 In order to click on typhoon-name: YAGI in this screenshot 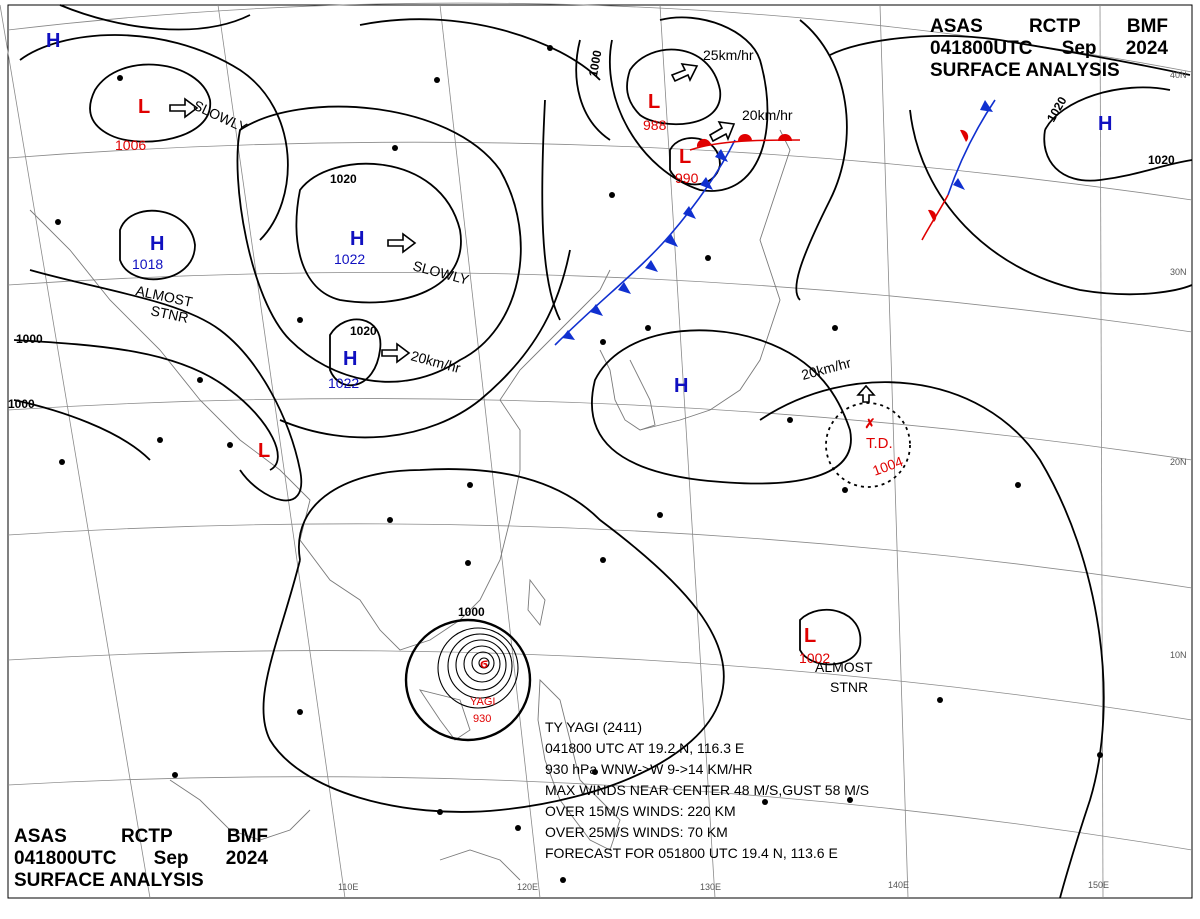, I will do `click(482, 702)`.